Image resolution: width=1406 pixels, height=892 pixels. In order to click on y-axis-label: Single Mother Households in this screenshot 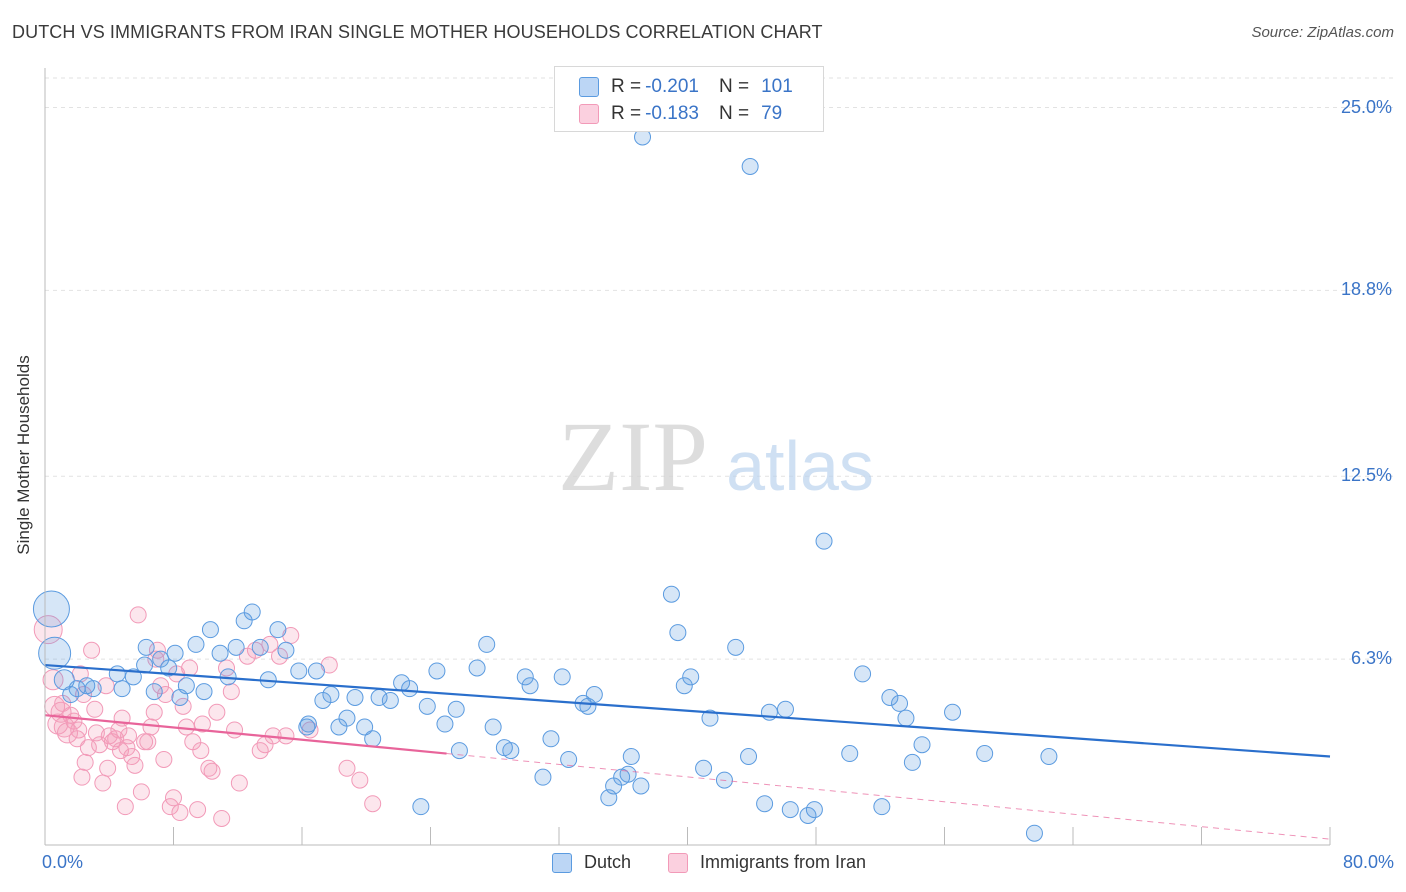, I will do `click(23, 455)`.